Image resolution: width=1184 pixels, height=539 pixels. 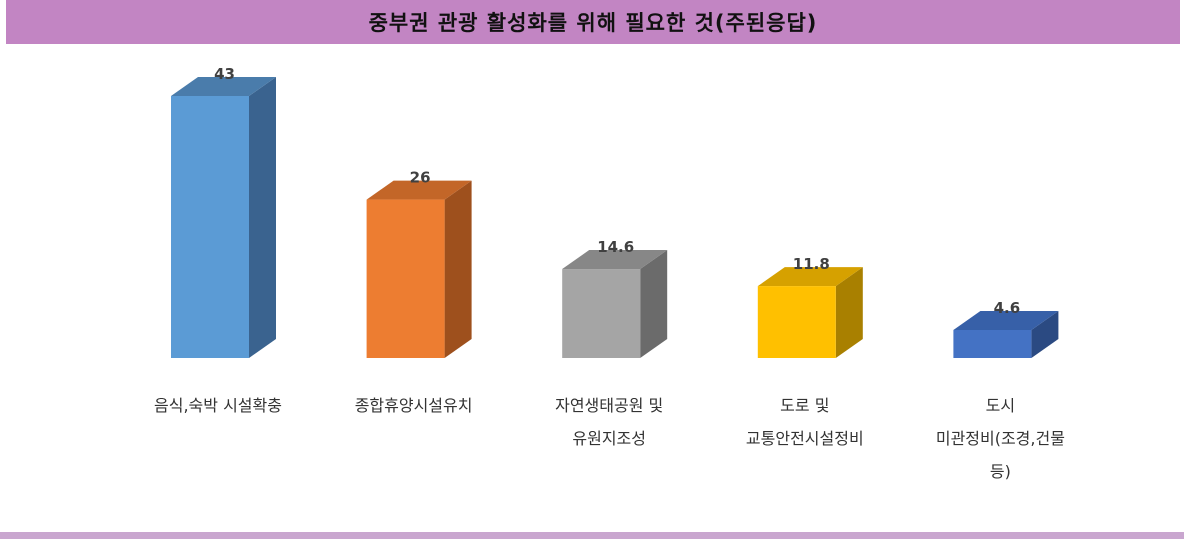 I want to click on bar-5: 4.6, so click(x=1006, y=328).